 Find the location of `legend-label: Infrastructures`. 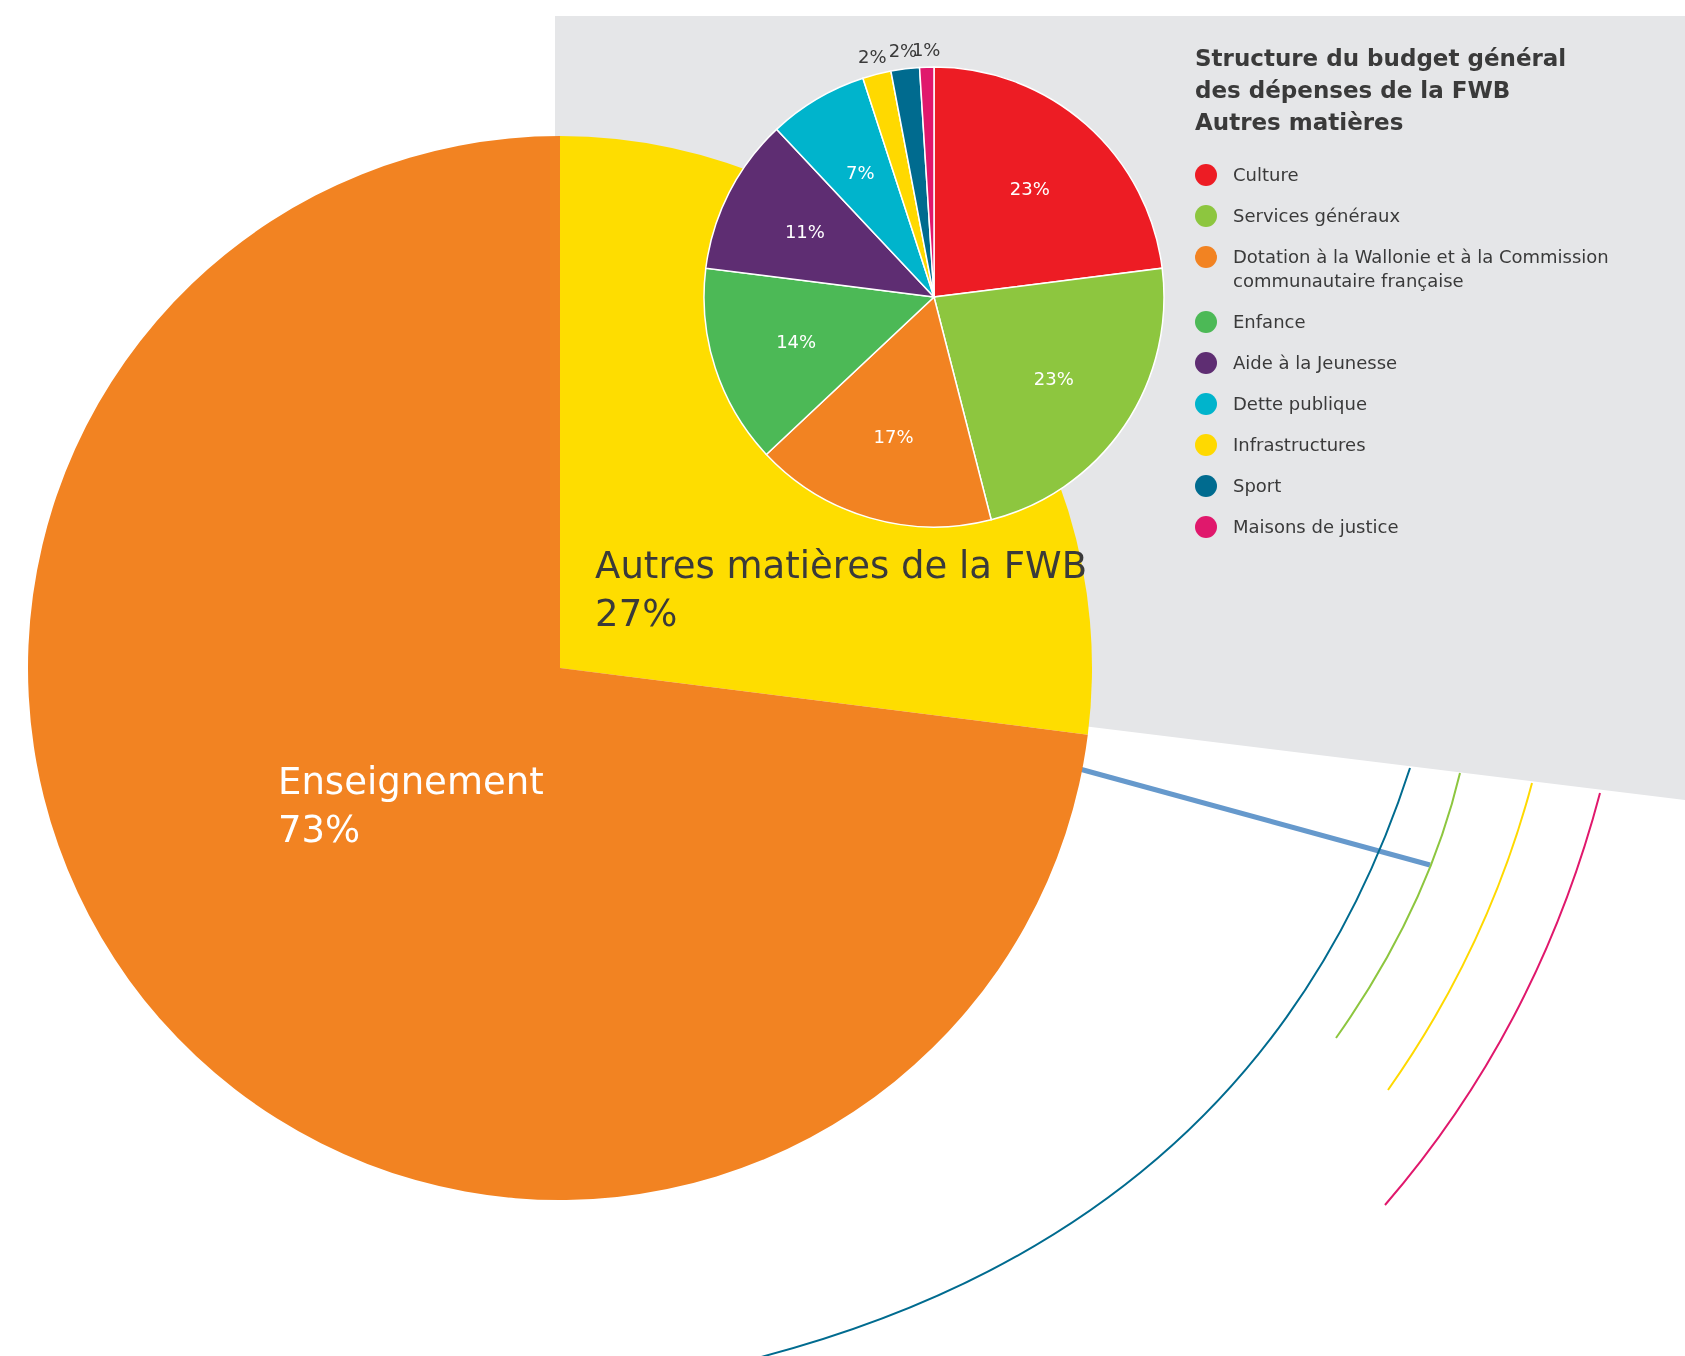

legend-label: Infrastructures is located at coordinates (1299, 445).